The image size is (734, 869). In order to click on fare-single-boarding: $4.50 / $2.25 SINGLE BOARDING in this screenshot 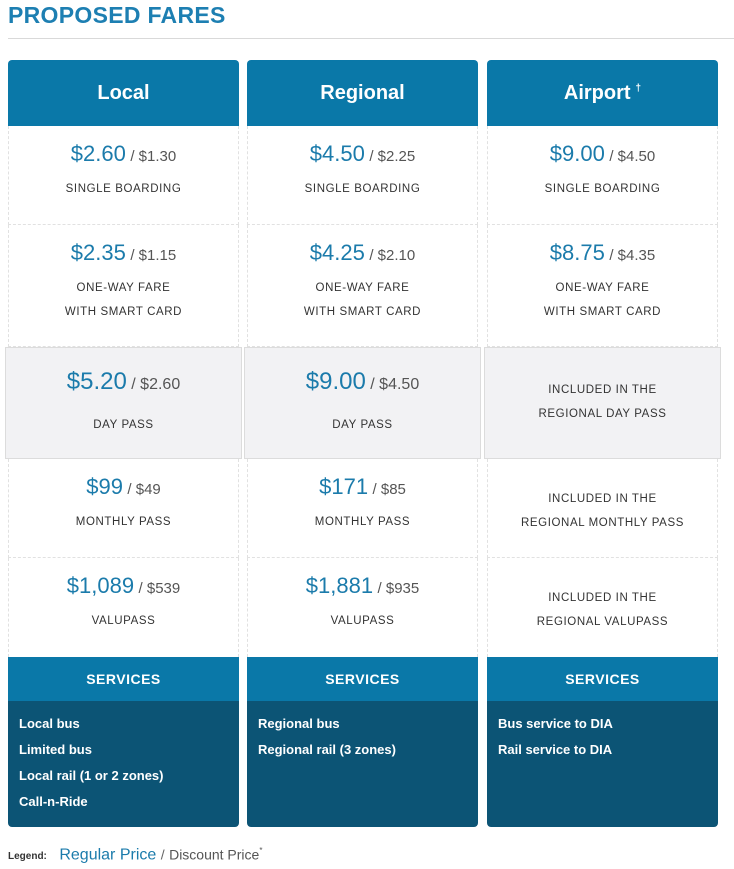, I will do `click(362, 175)`.